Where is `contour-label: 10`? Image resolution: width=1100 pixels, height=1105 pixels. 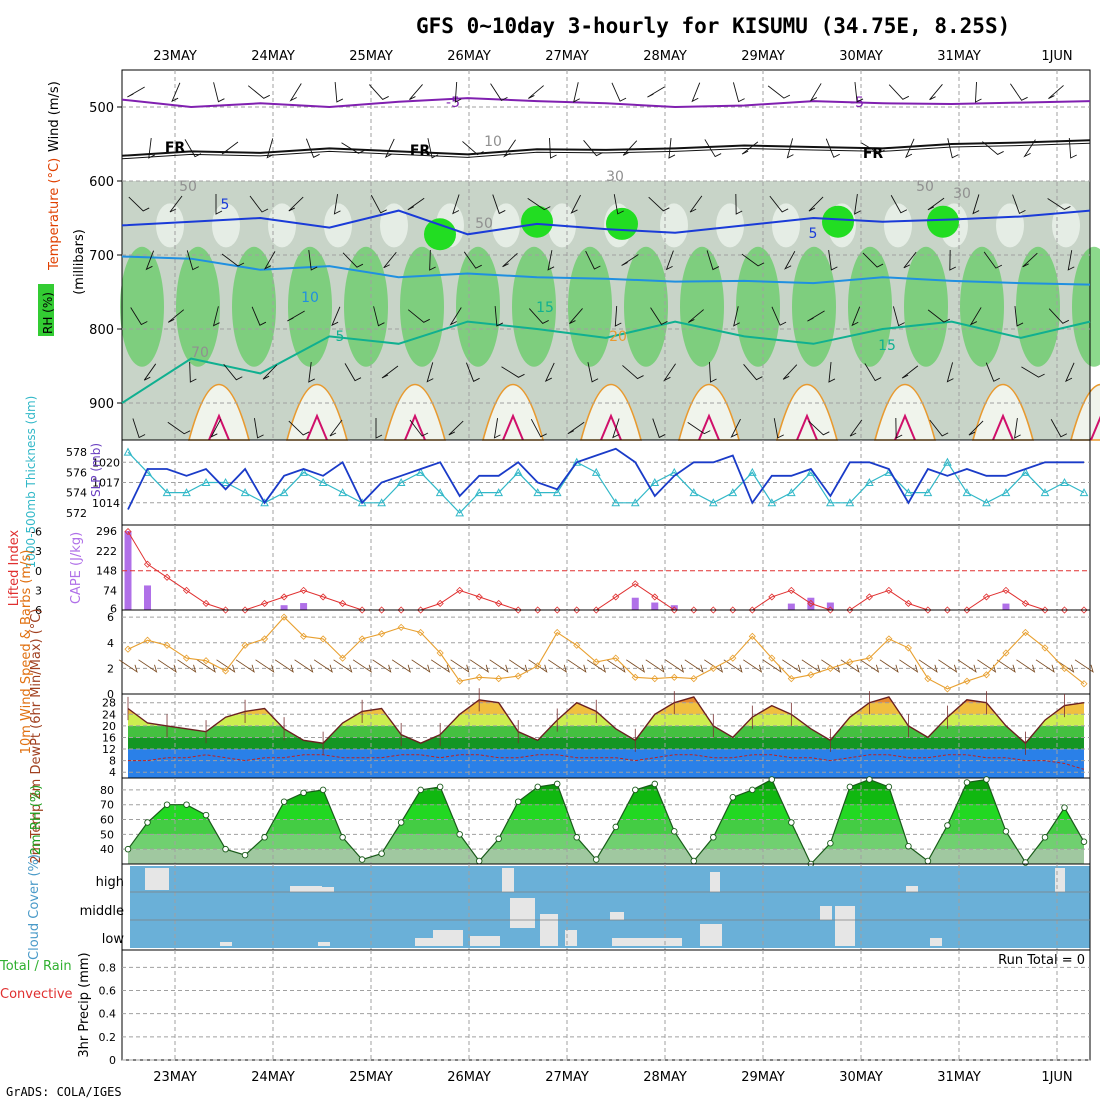
contour-label: 10 is located at coordinates (310, 298).